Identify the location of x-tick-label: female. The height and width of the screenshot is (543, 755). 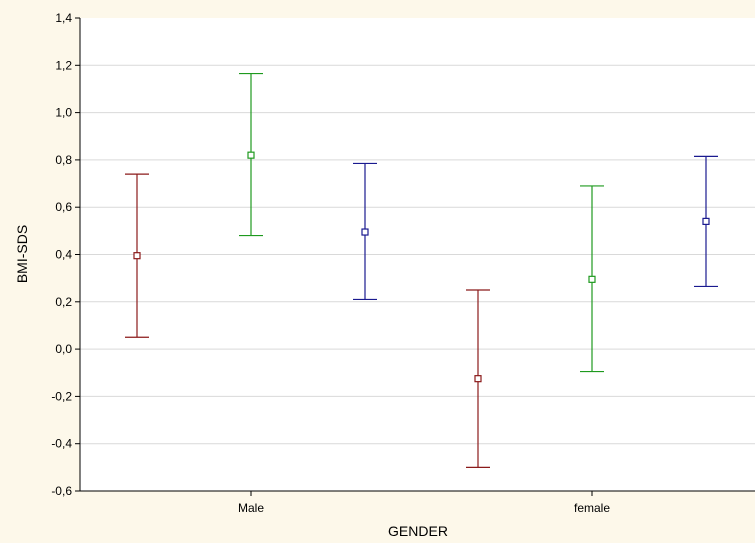
(592, 508).